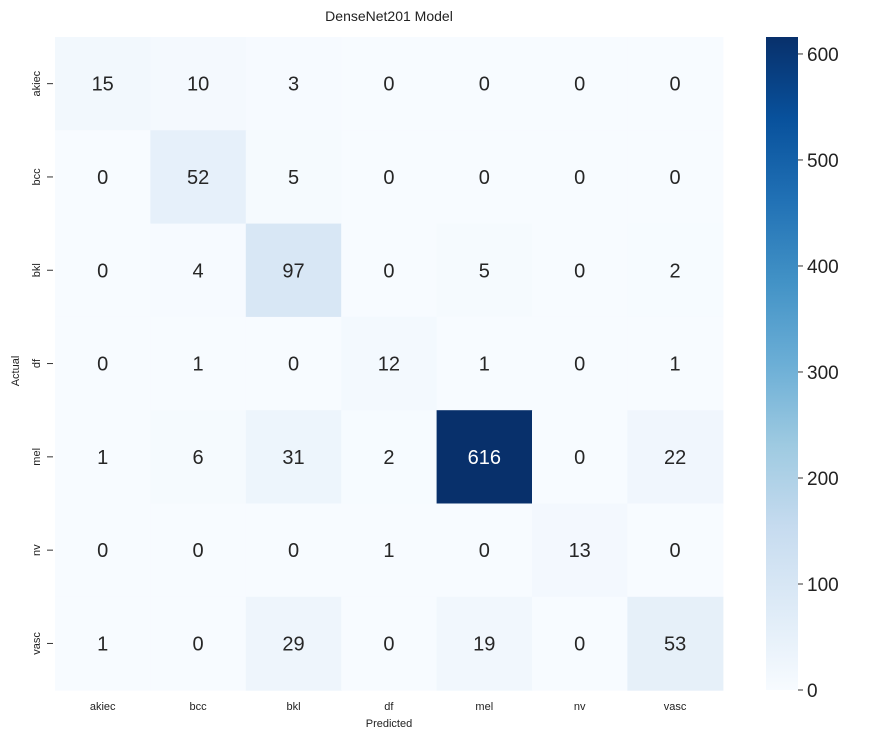 Image resolution: width=870 pixels, height=746 pixels. I want to click on cell-value-label: 616, so click(484, 458).